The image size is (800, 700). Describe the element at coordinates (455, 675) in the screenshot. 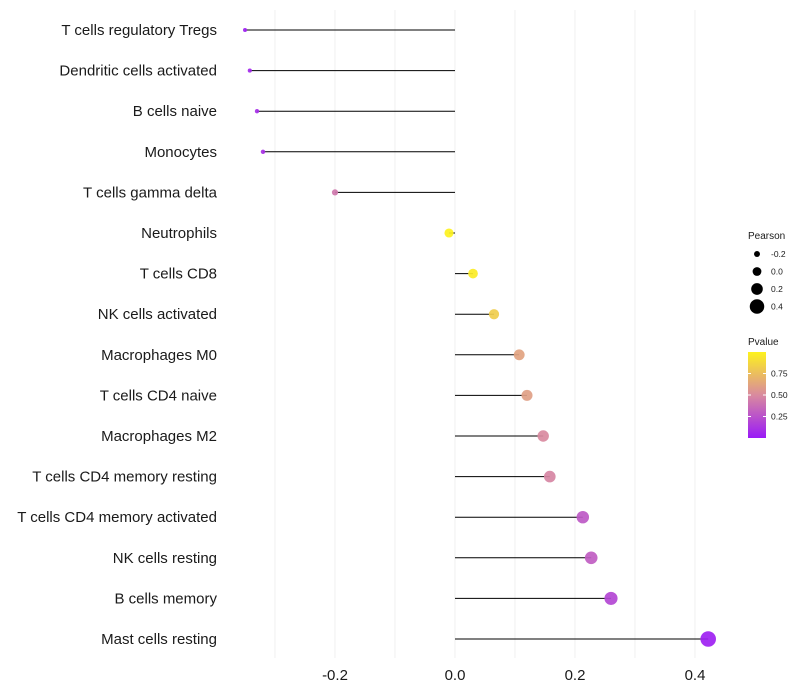

I see `x-tick-label: 0.0` at that location.